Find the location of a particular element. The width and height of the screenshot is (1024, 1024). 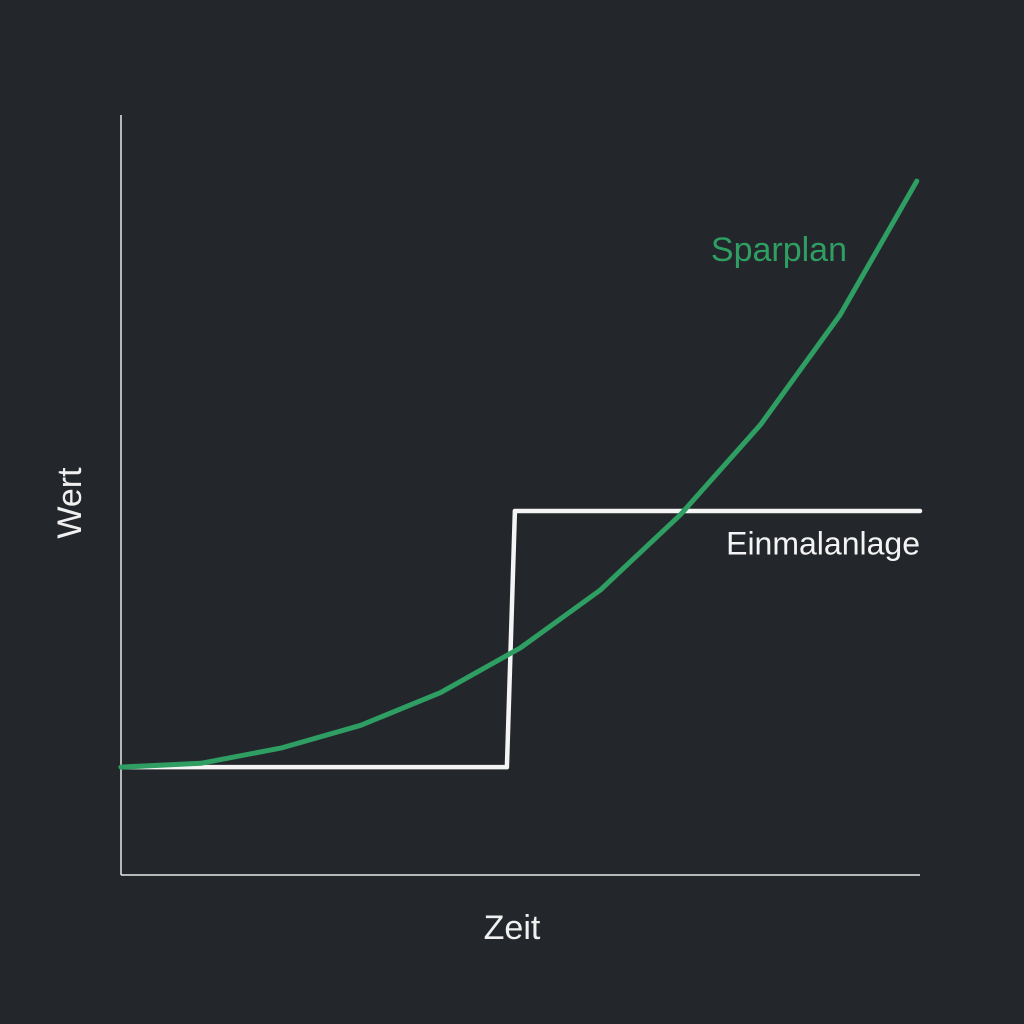

y-axis-label: Wert is located at coordinates (70, 503).